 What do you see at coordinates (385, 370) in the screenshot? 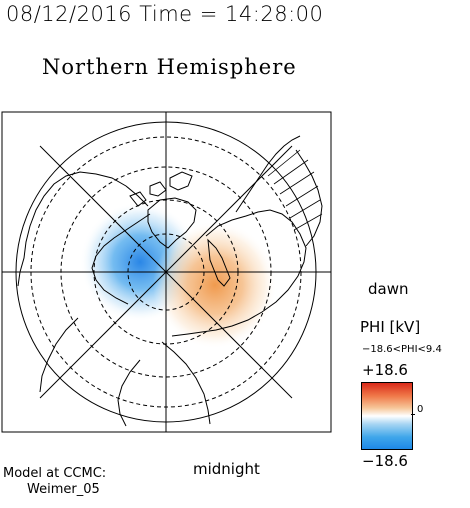
I see `colorbar-max-label: +18.6` at bounding box center [385, 370].